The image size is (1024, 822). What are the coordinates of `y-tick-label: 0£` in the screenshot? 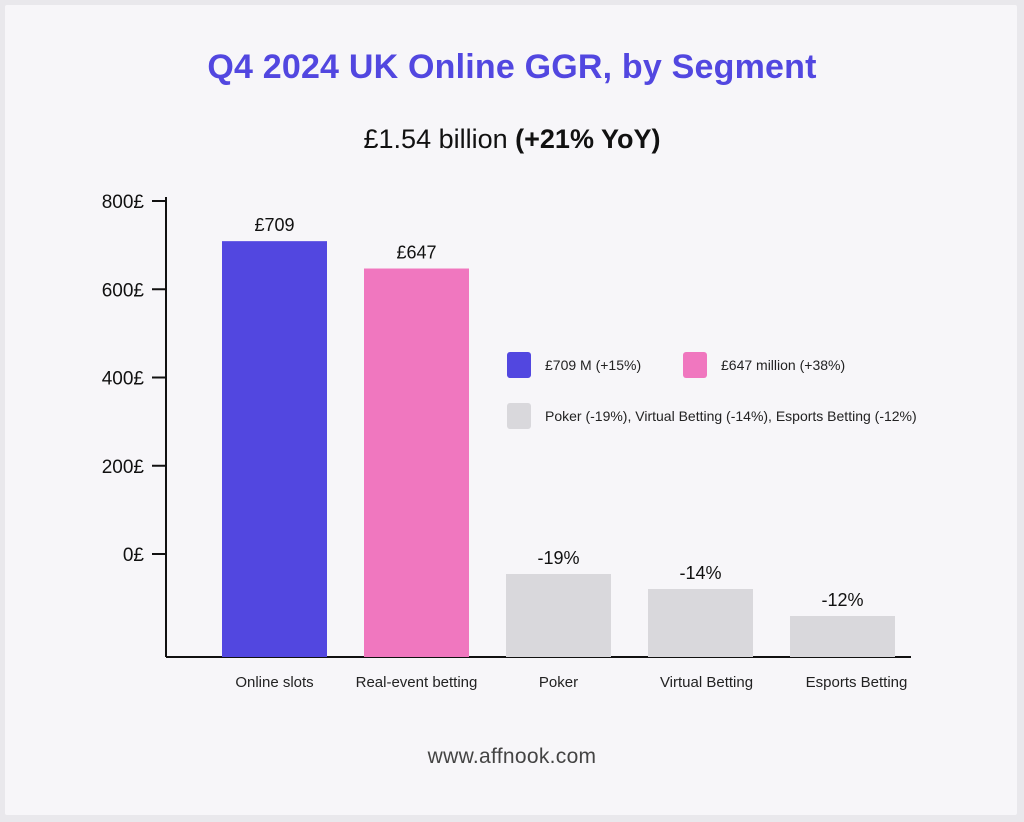 It's located at (134, 555).